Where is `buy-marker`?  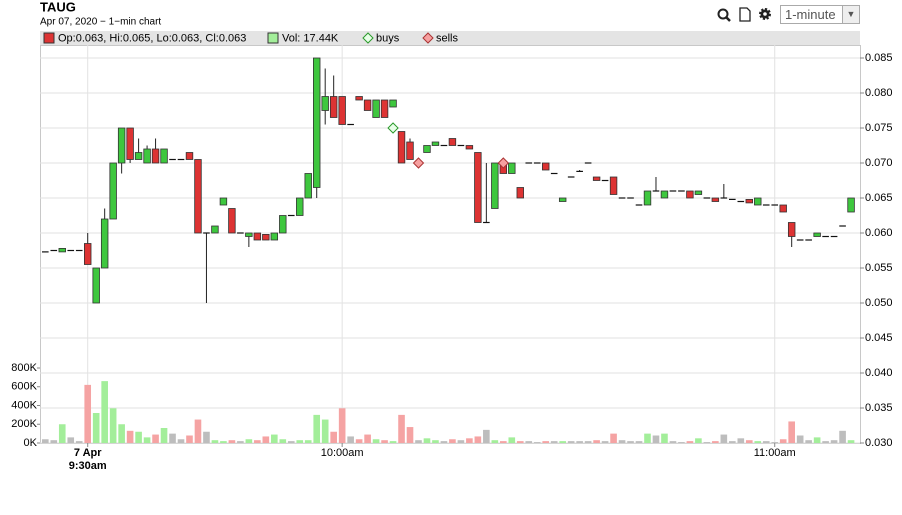
buy-marker is located at coordinates (393, 128).